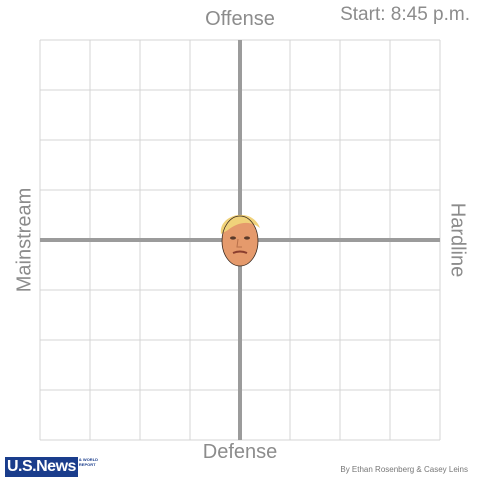 This screenshot has height=480, width=480. Describe the element at coordinates (240, 452) in the screenshot. I see `axis-label-bottom: Defense` at that location.